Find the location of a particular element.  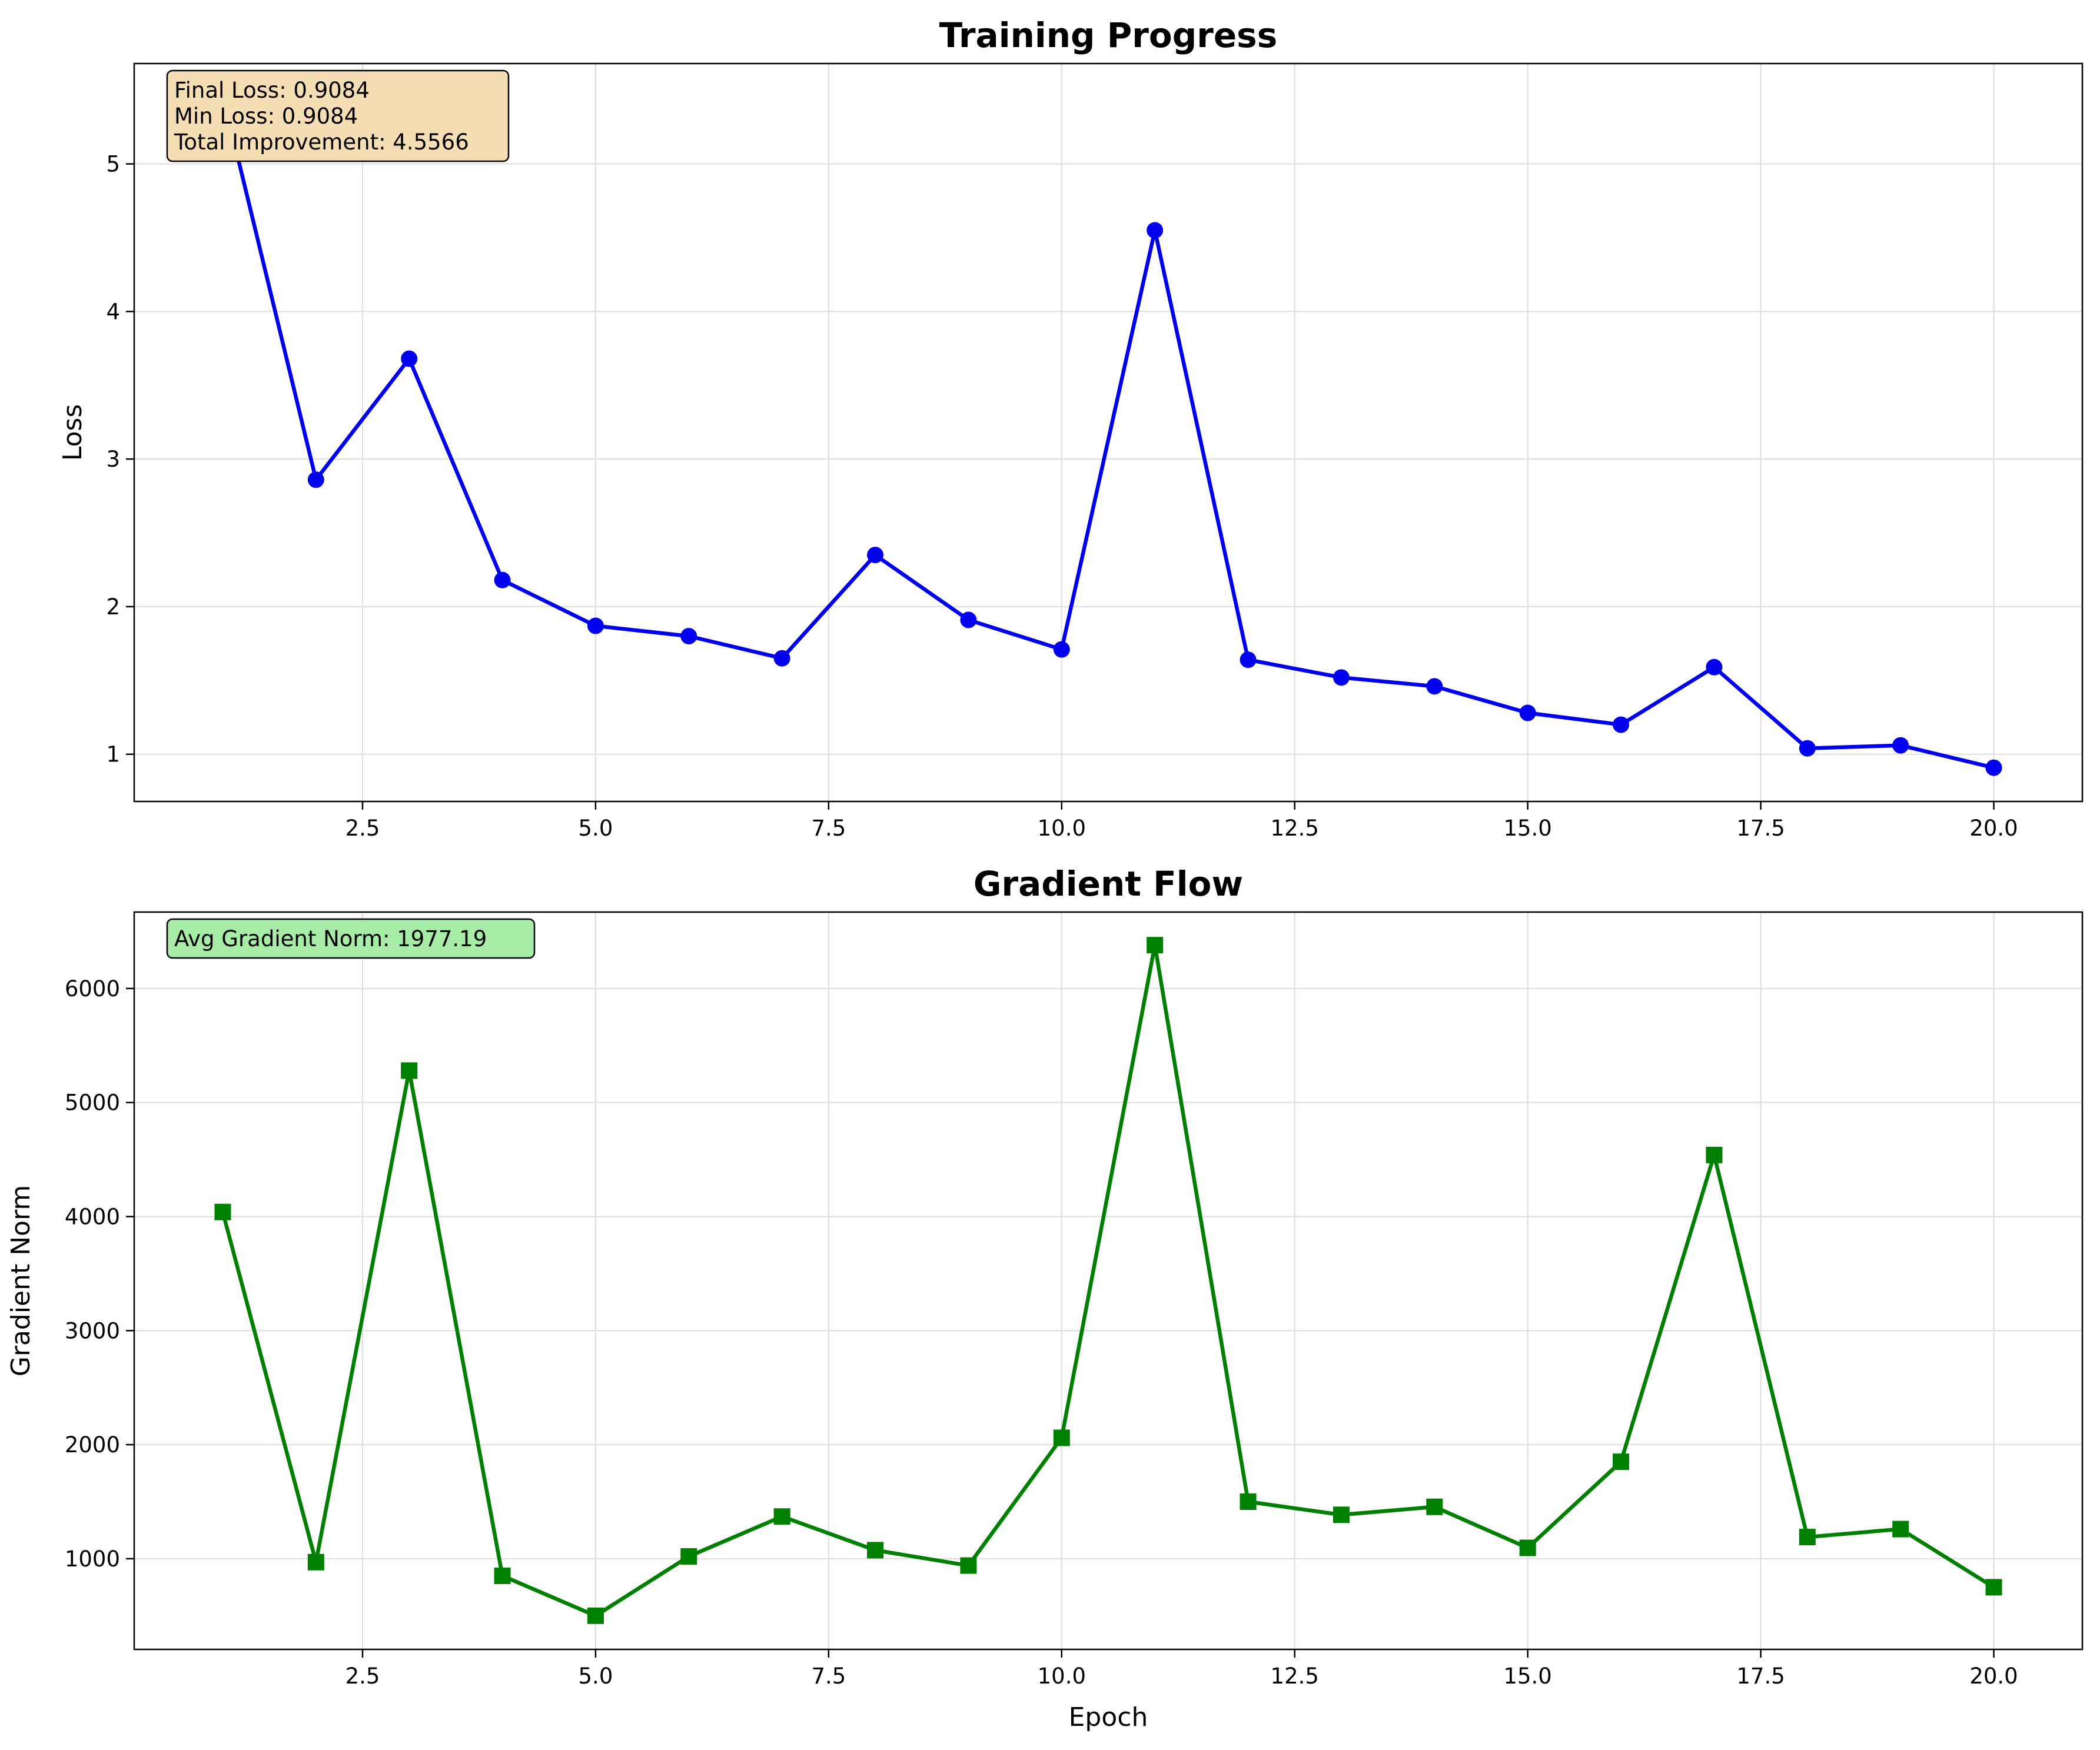

y-axis-label: Loss is located at coordinates (73, 432).